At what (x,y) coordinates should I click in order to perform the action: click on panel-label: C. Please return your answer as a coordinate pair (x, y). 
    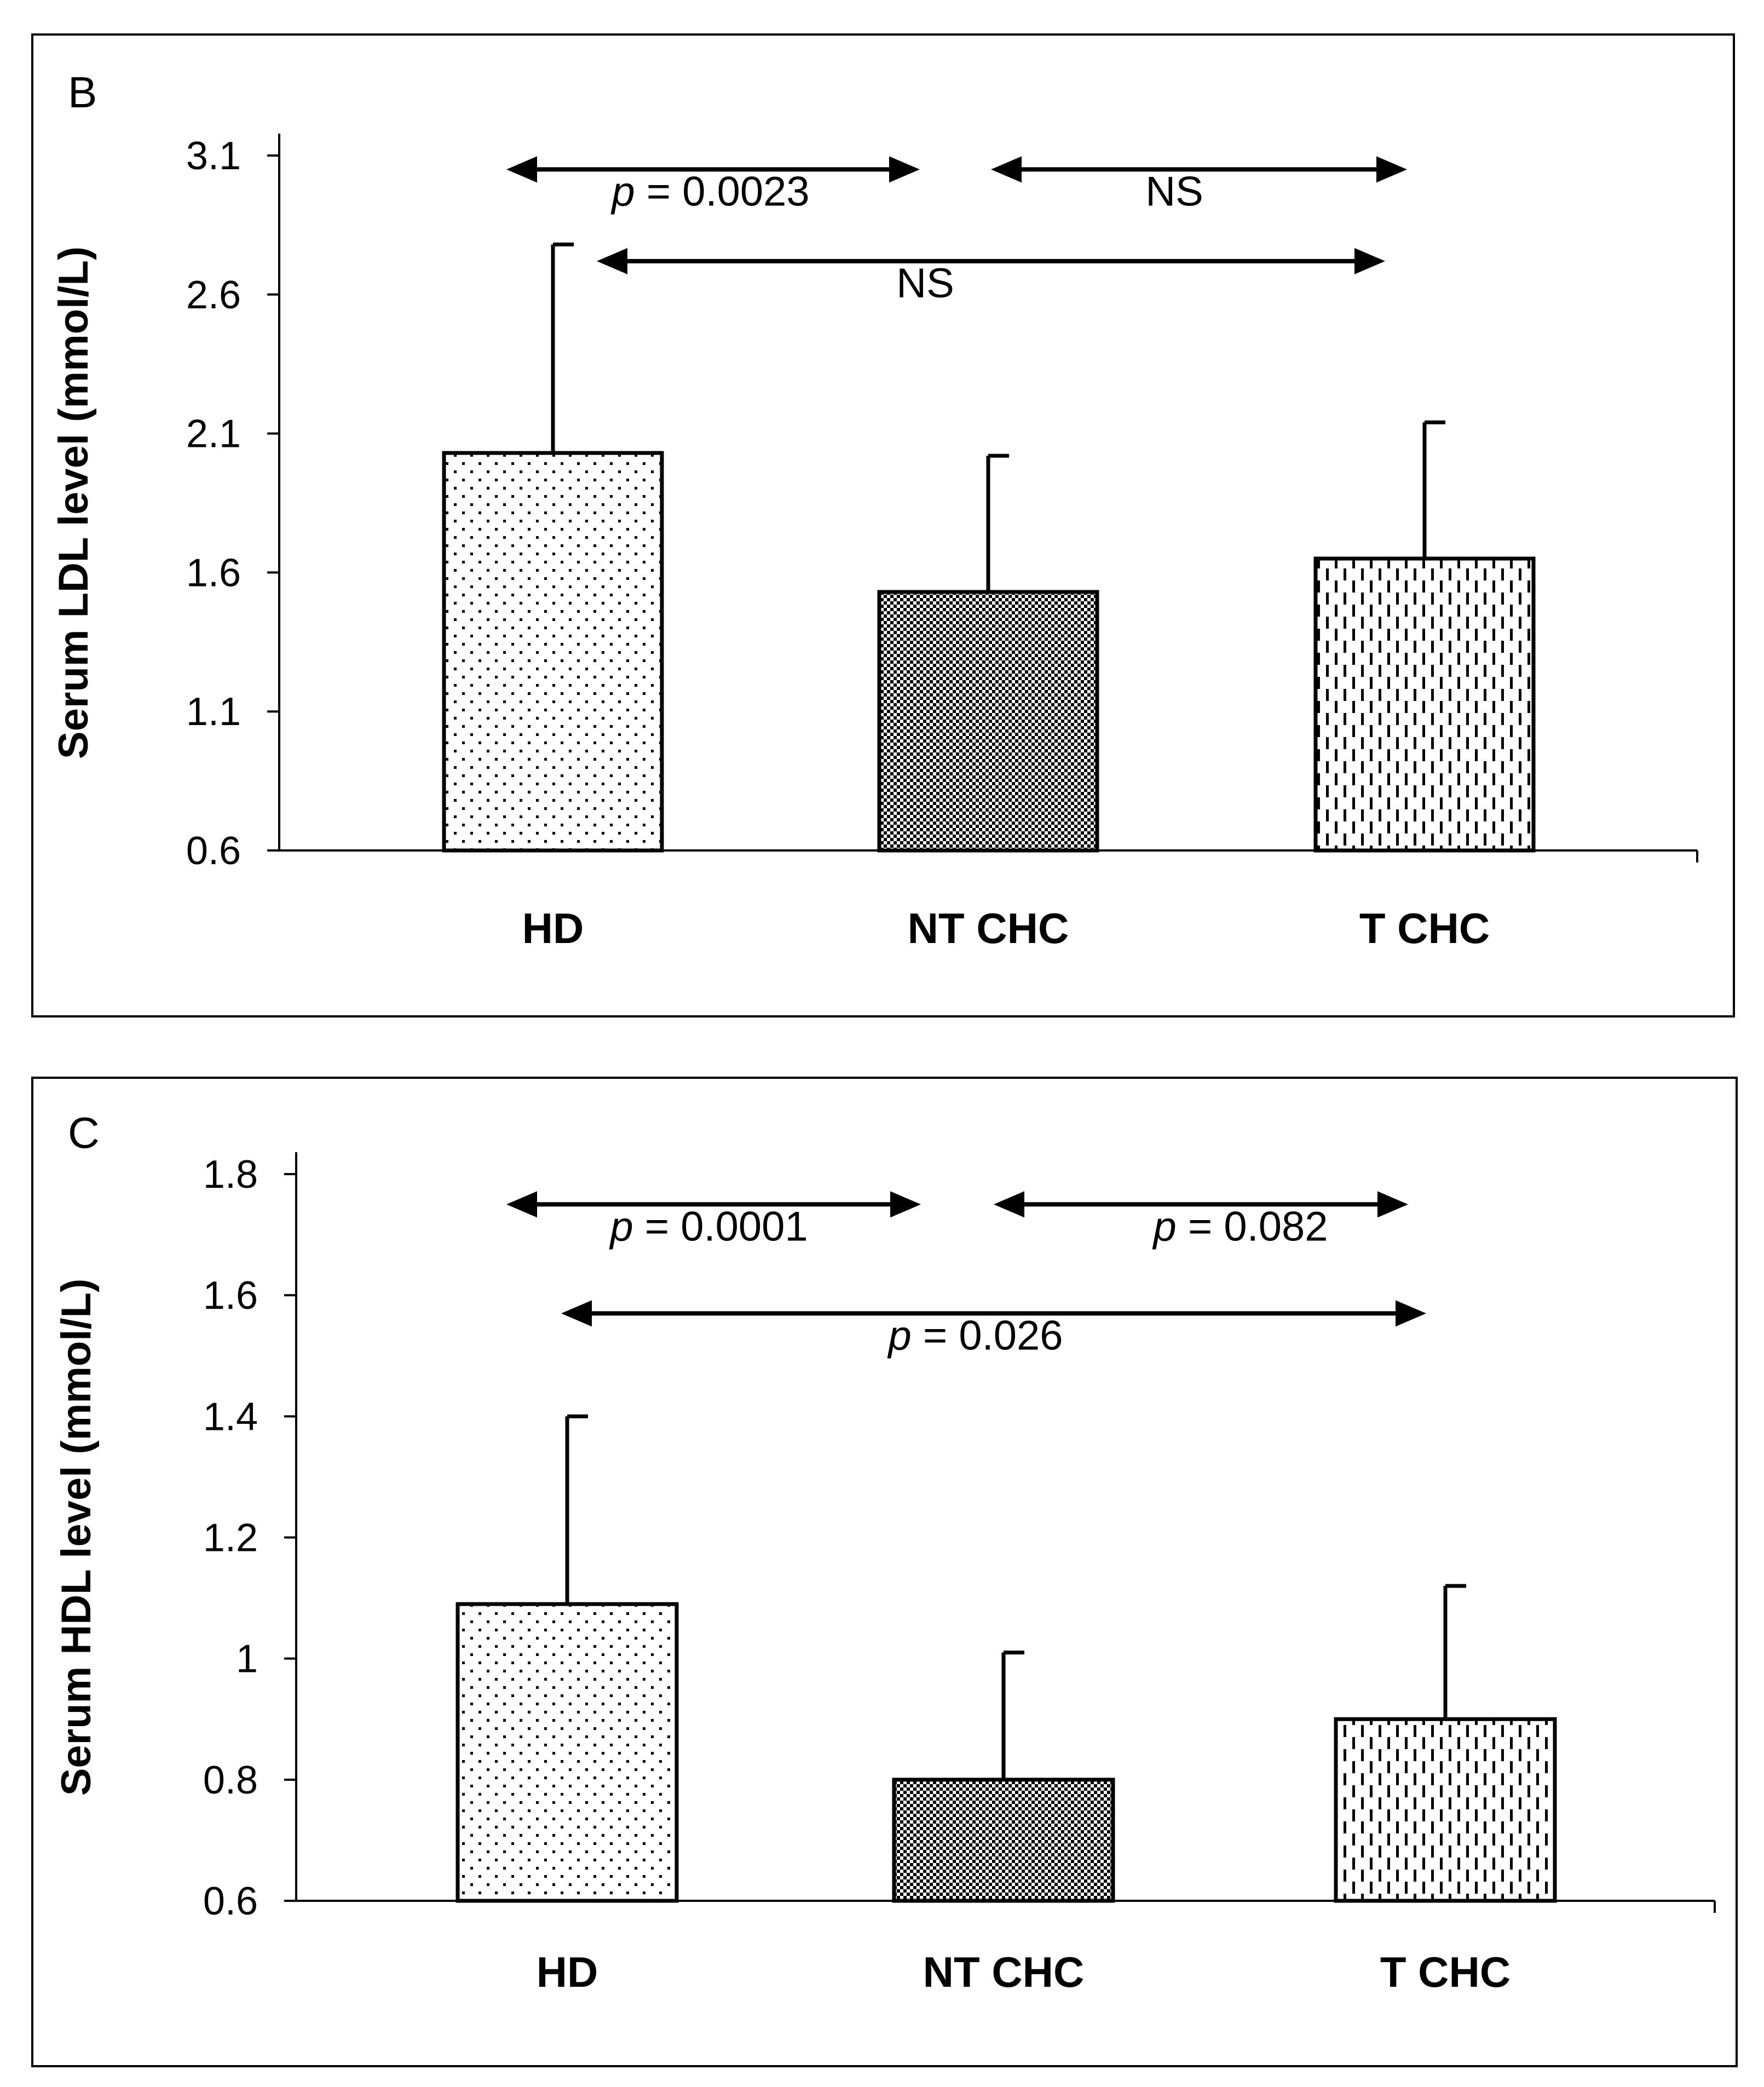
    Looking at the image, I should click on (84, 1132).